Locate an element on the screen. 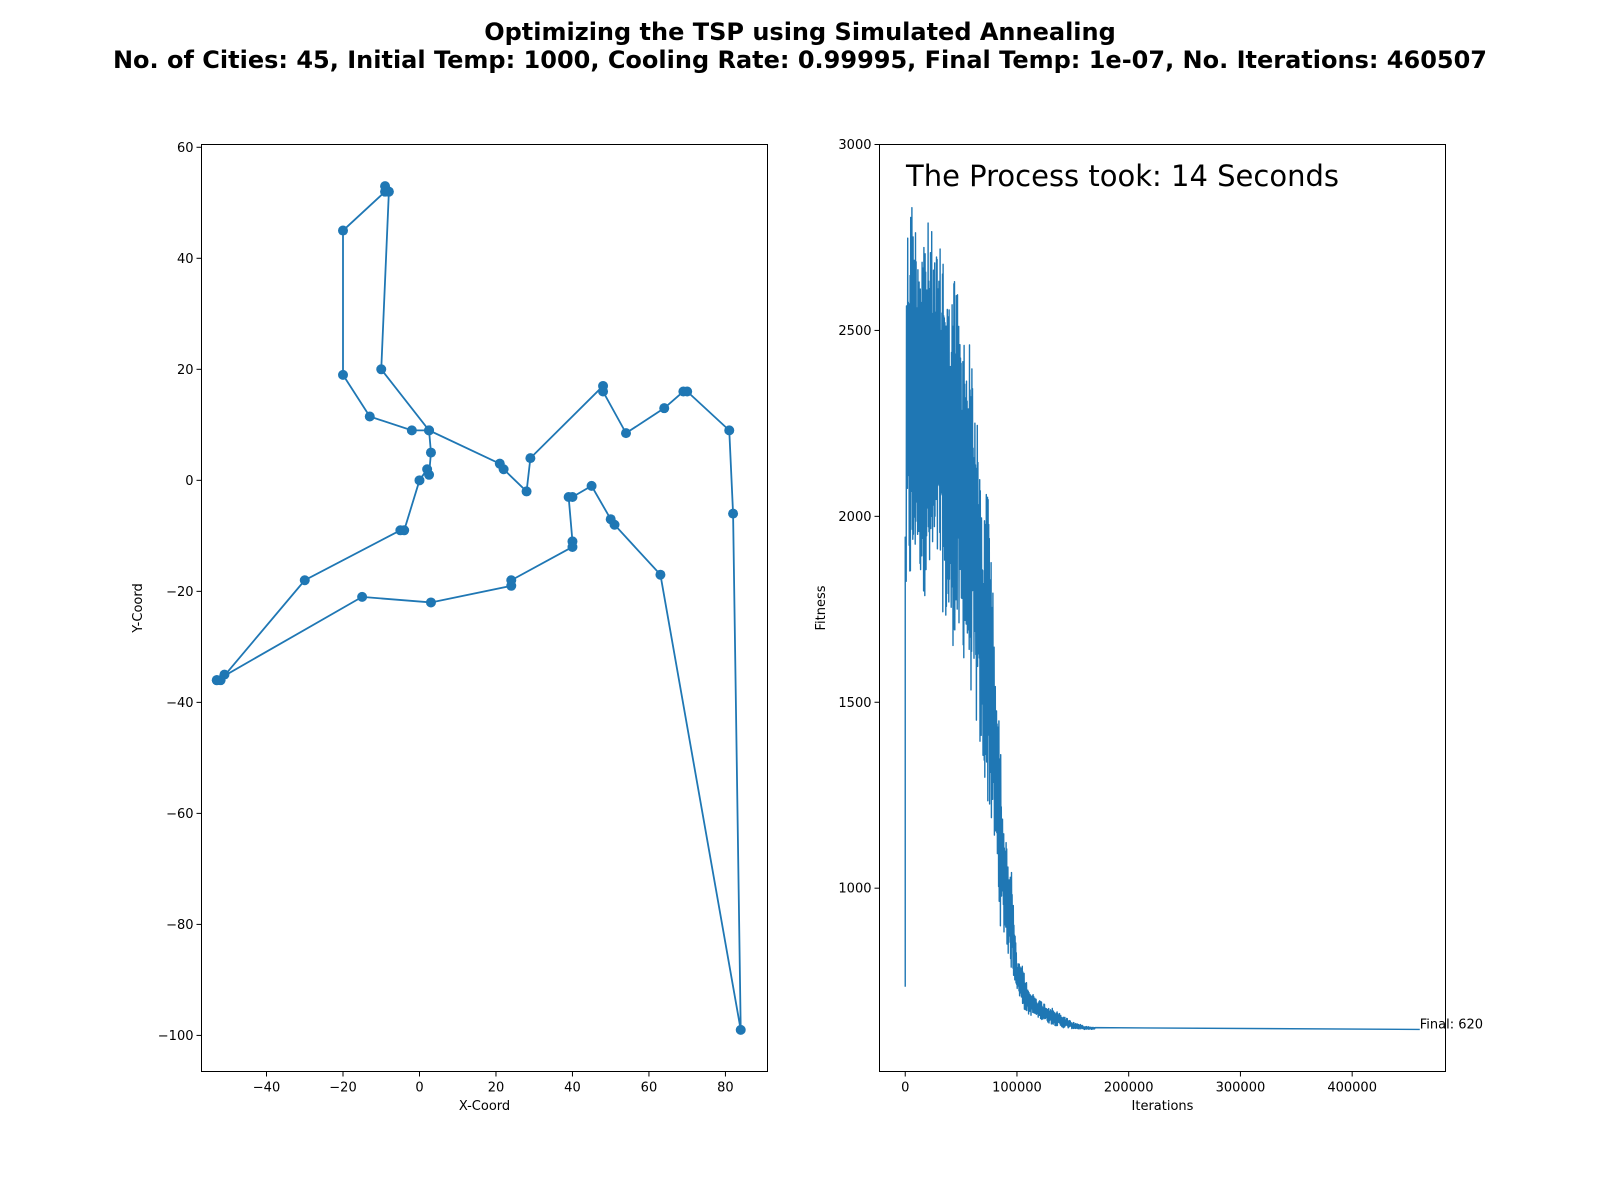 The height and width of the screenshot is (1200, 1600). route-y-tick-label: −40 is located at coordinates (179, 703).